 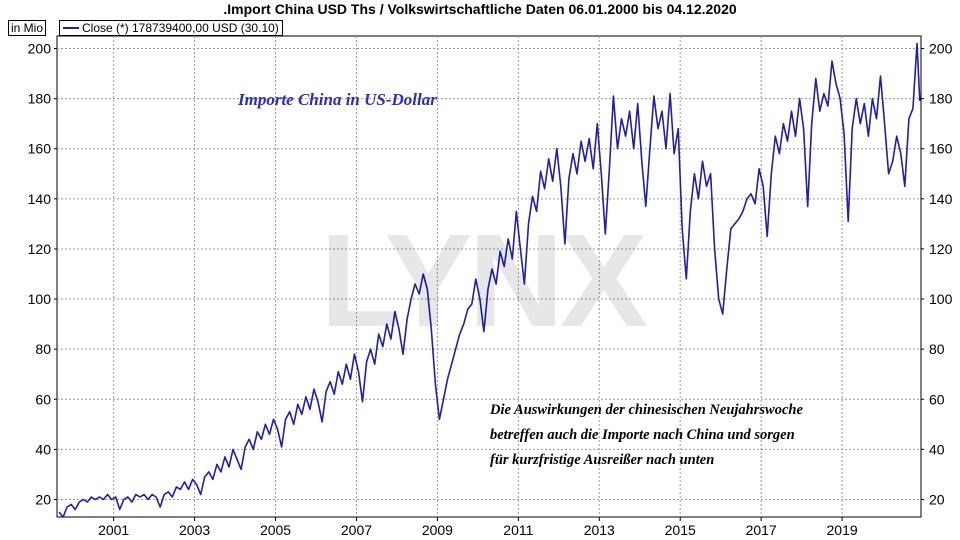 I want to click on annotation-line: für kurzfristige Ausreißer nach unten, so click(x=602, y=460).